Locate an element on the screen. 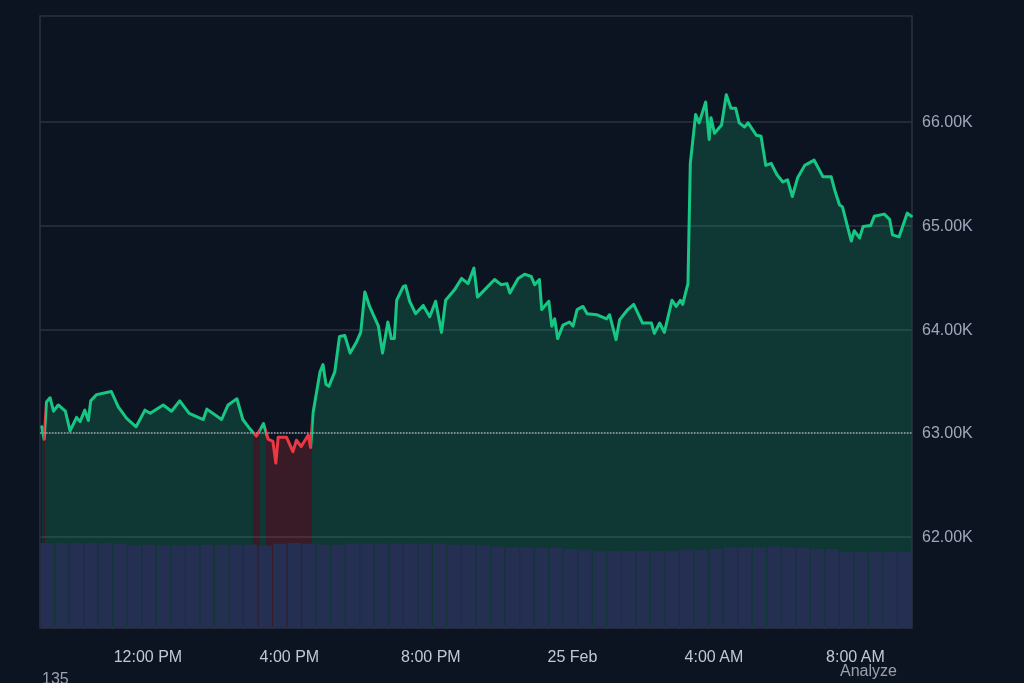 This screenshot has height=683, width=1024. x-tick-label: 12:00 PM is located at coordinates (148, 656).